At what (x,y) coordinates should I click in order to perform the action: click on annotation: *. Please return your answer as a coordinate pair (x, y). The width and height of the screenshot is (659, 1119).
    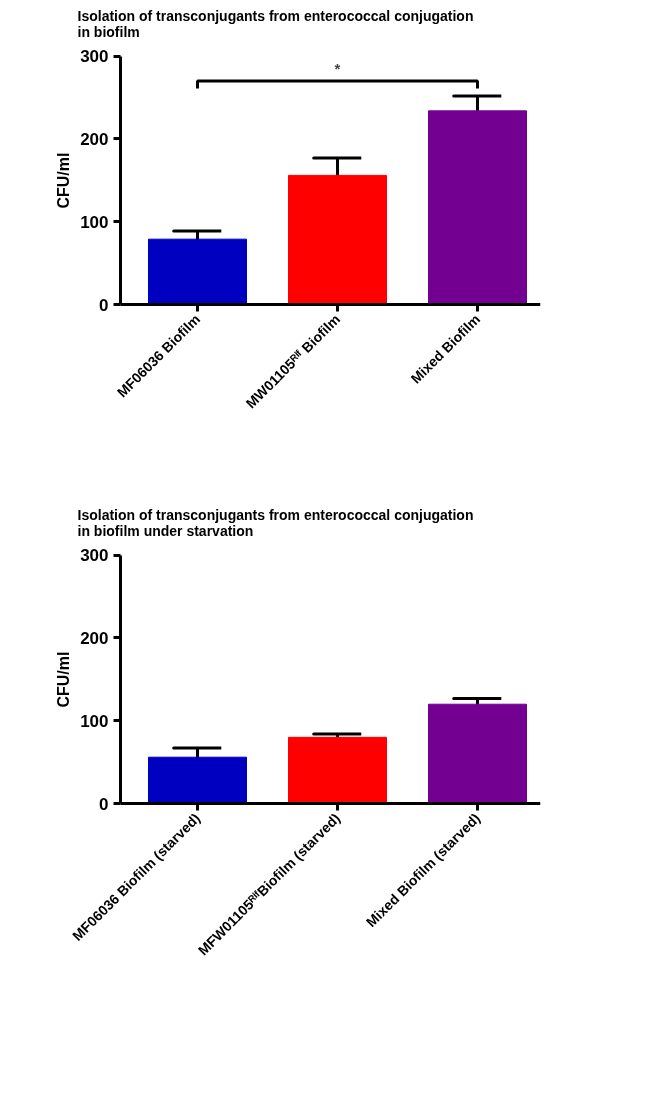
    Looking at the image, I should click on (337, 69).